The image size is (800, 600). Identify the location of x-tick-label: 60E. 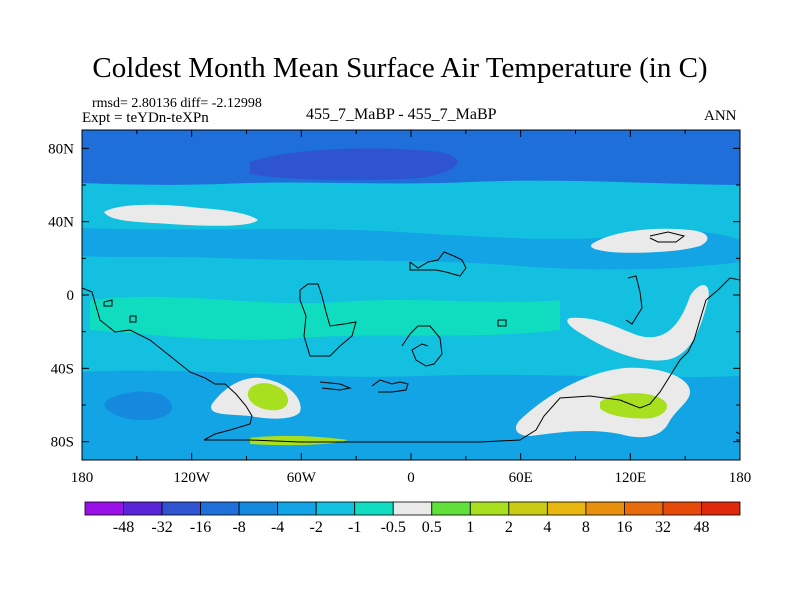
(521, 478).